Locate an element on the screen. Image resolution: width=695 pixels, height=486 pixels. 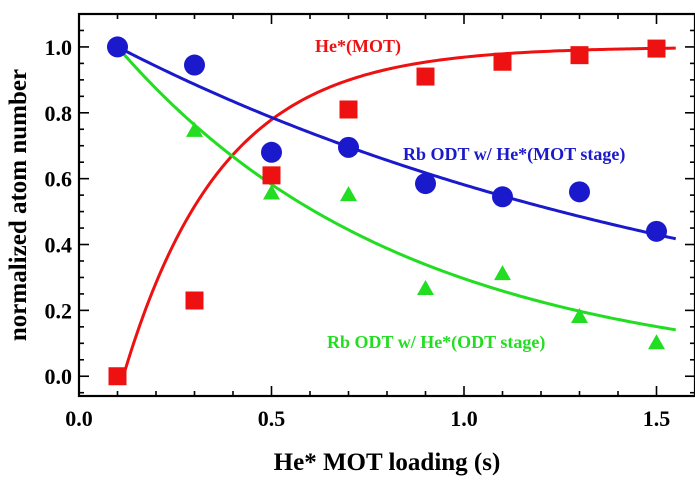
x-tick-label-2: 1.0 is located at coordinates (464, 418).